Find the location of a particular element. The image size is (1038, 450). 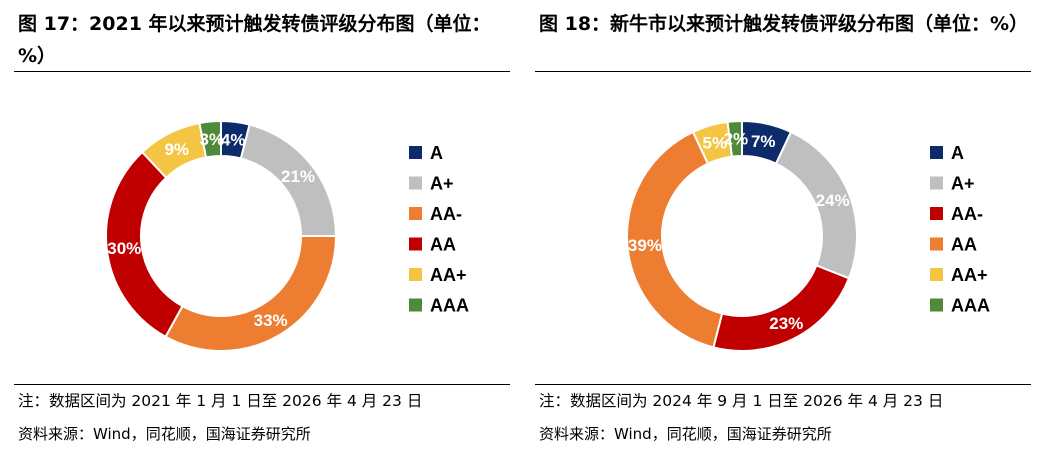

figure-title: 图 17：2021 年以来预计触发转债评级分布图（单位：%） is located at coordinates (254, 40).